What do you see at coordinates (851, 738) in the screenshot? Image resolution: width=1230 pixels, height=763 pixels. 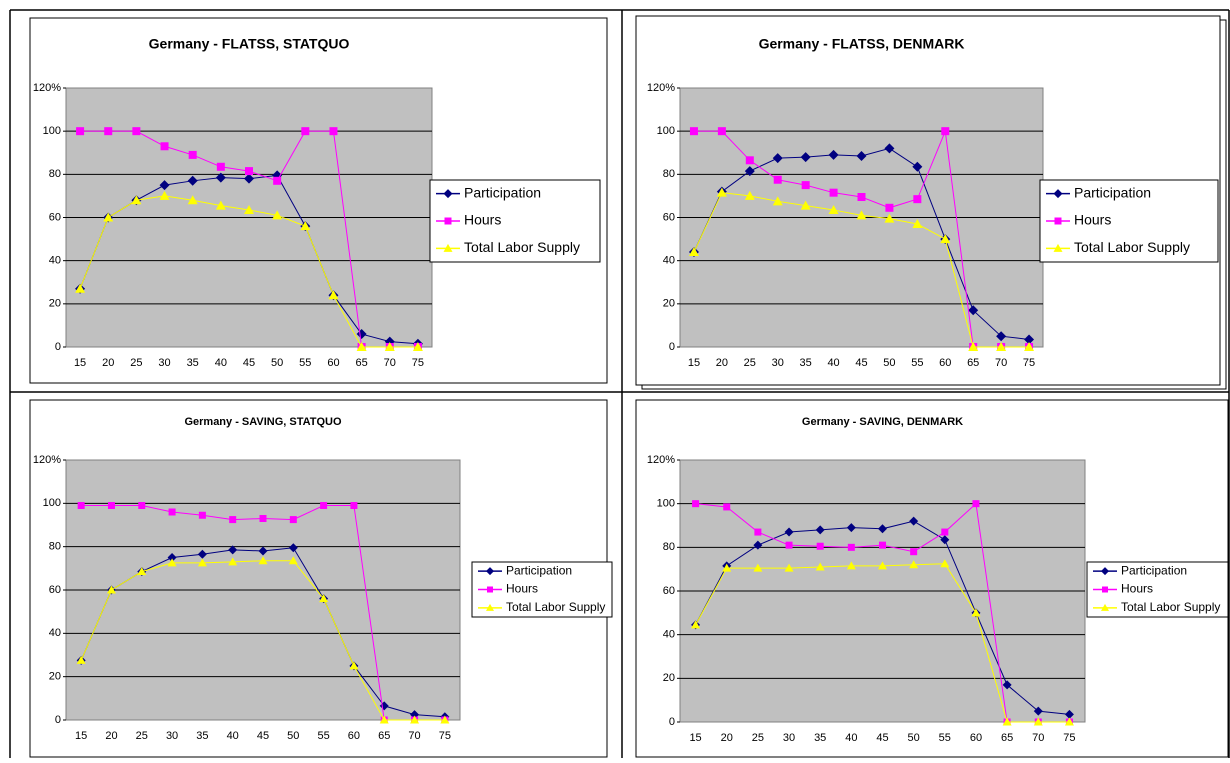 I see `x-tick-label: 40` at bounding box center [851, 738].